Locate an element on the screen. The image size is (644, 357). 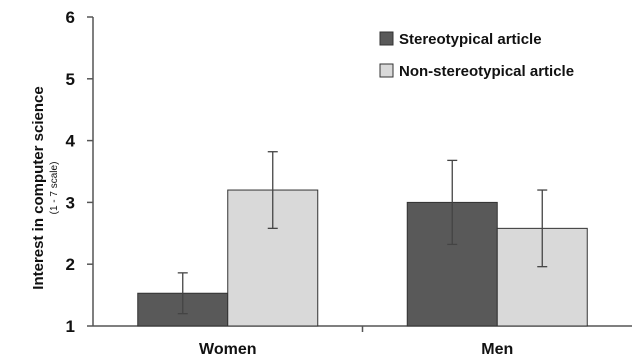
y-axis-subtitle: (1 - 7 scale) is located at coordinates (54, 188).